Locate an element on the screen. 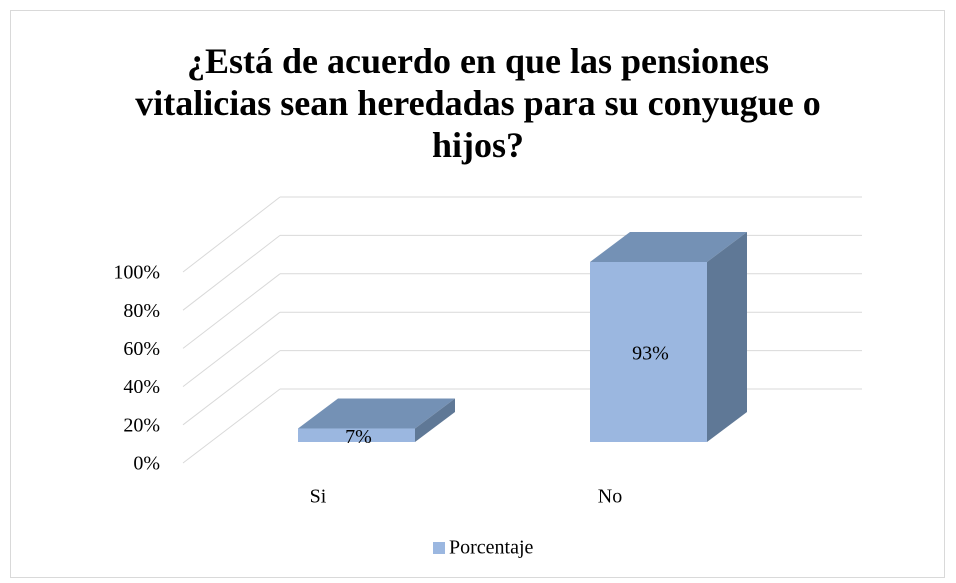 This screenshot has height=583, width=956. legend-label: Porcentaje is located at coordinates (491, 548).